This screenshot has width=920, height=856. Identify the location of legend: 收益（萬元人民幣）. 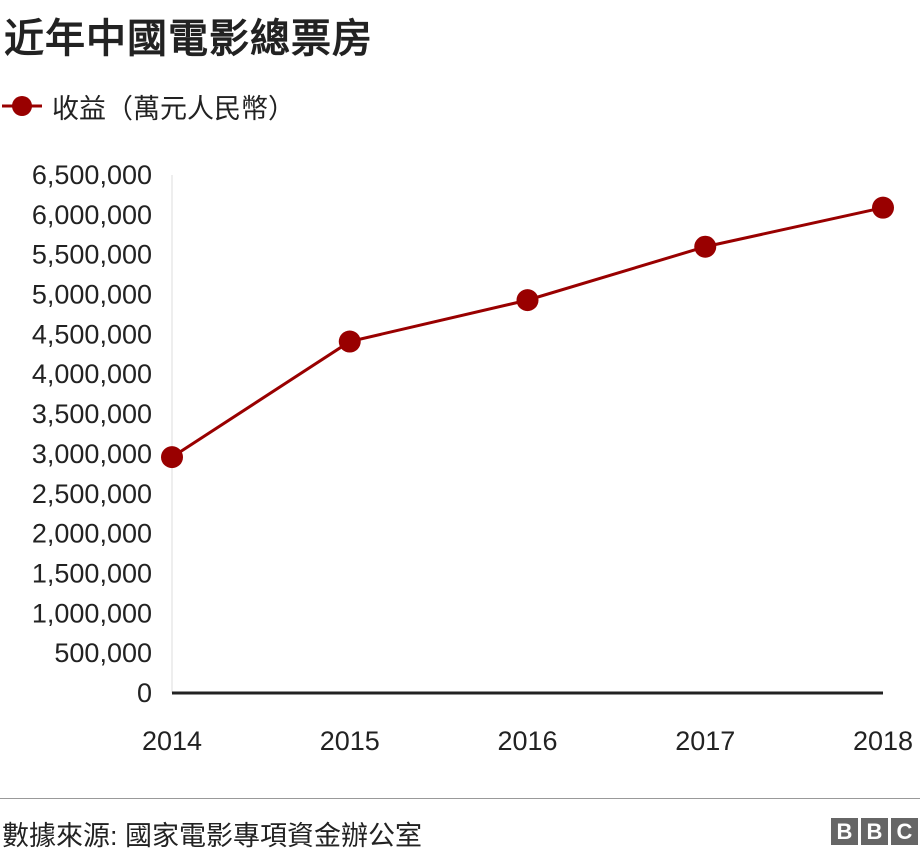
(147, 106).